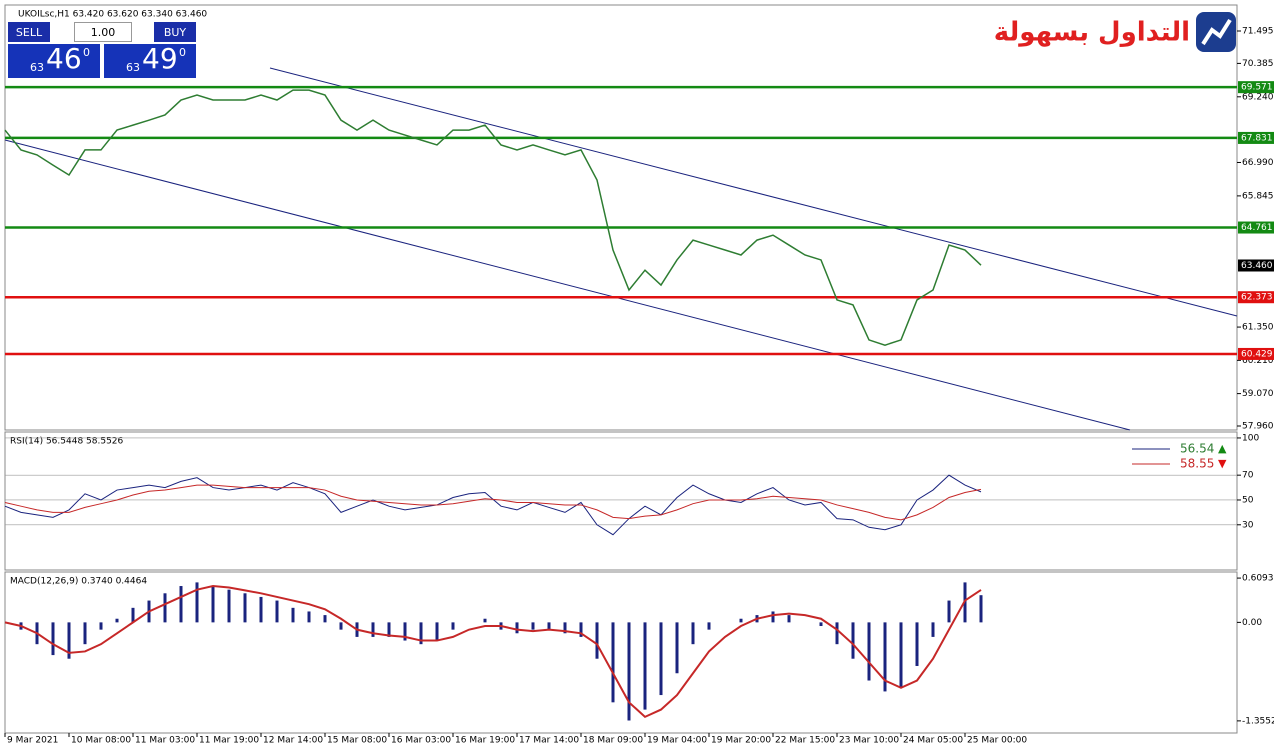 The width and height of the screenshot is (1274, 746). Describe the element at coordinates (805, 741) in the screenshot. I see `x-tick-label: 22 Mar 15:00` at that location.